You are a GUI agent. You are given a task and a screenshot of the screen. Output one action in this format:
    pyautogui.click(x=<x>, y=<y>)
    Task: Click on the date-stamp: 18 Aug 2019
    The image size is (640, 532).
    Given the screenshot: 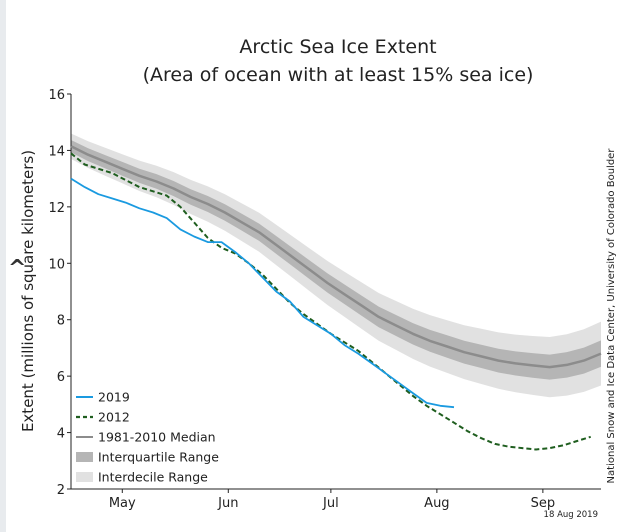 What is the action you would take?
    pyautogui.click(x=571, y=515)
    